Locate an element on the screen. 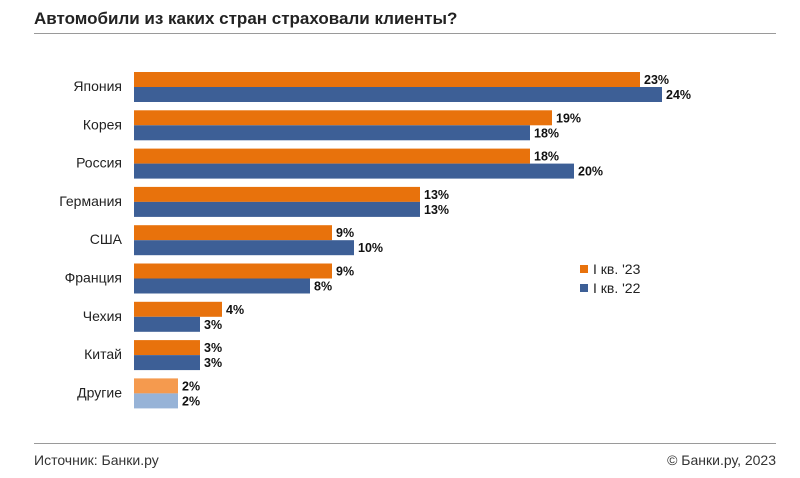 The height and width of the screenshot is (478, 800). category-label: Япония is located at coordinates (97, 86).